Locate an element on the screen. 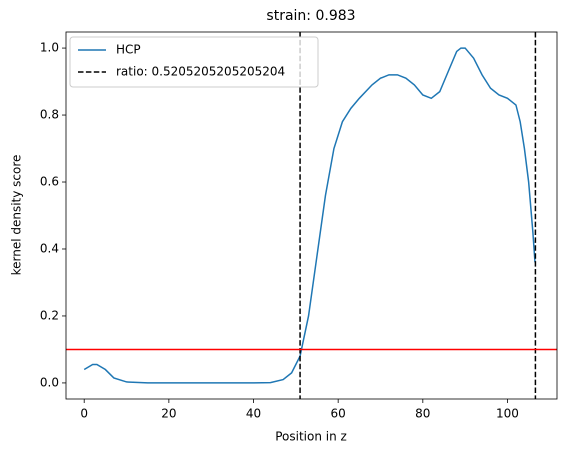  legend-label: HCP is located at coordinates (128, 50).